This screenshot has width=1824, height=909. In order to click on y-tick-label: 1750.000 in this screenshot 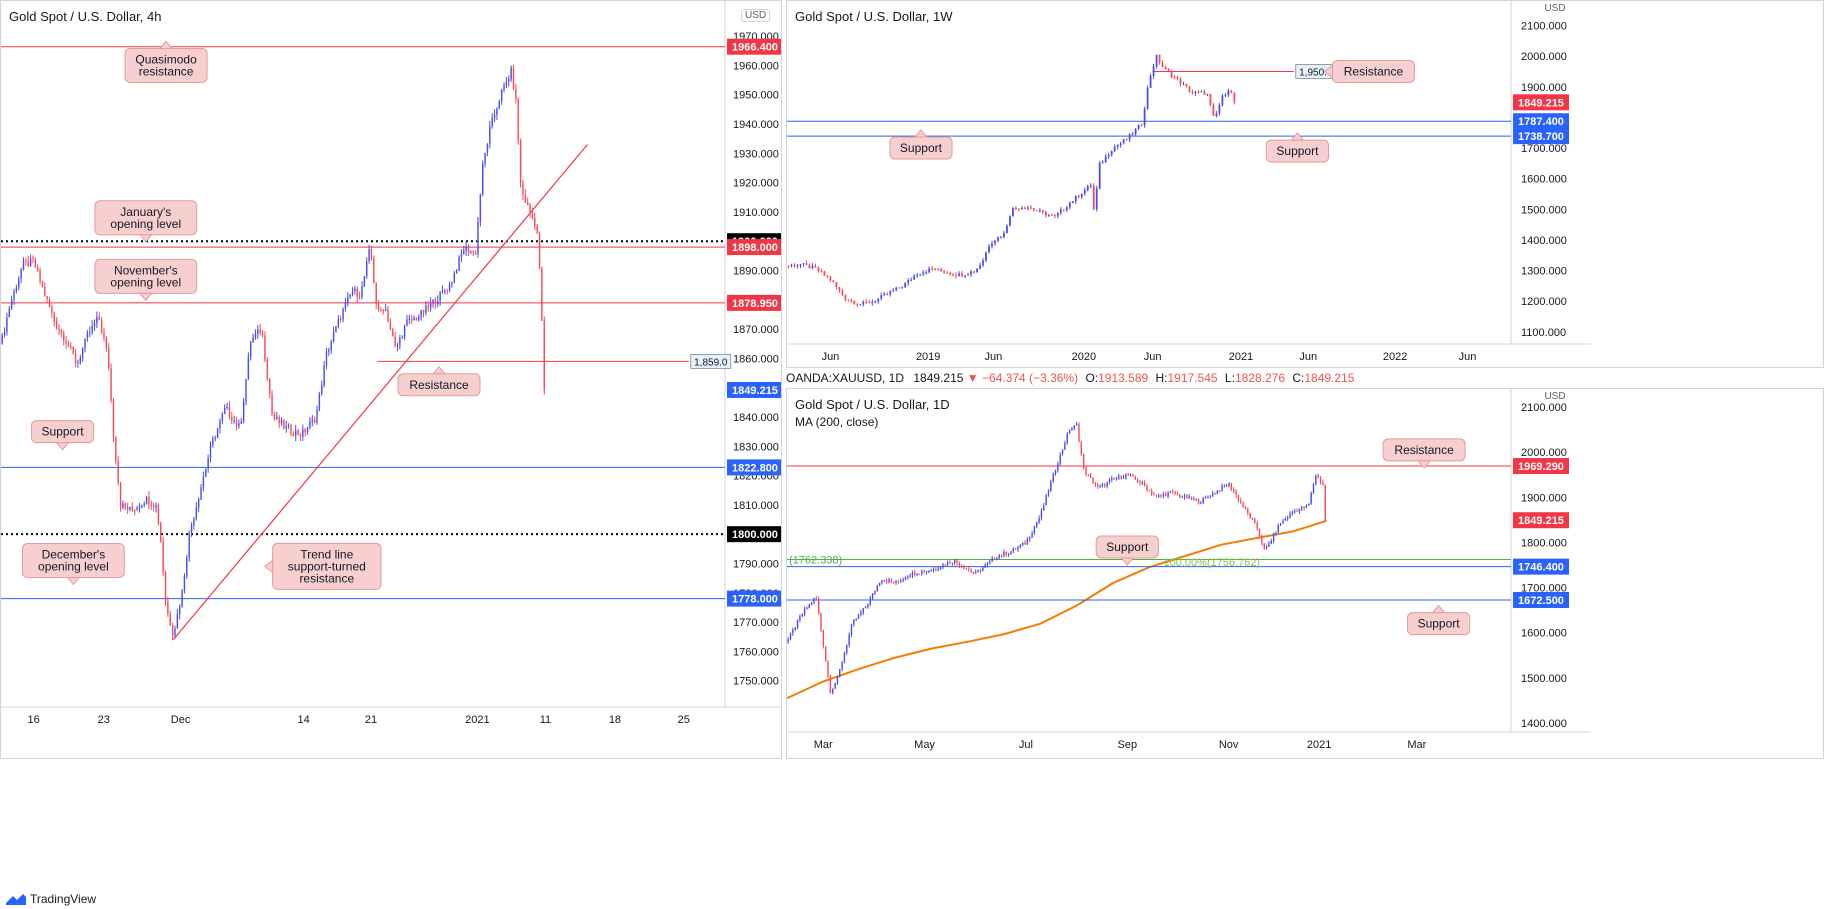, I will do `click(756, 682)`.